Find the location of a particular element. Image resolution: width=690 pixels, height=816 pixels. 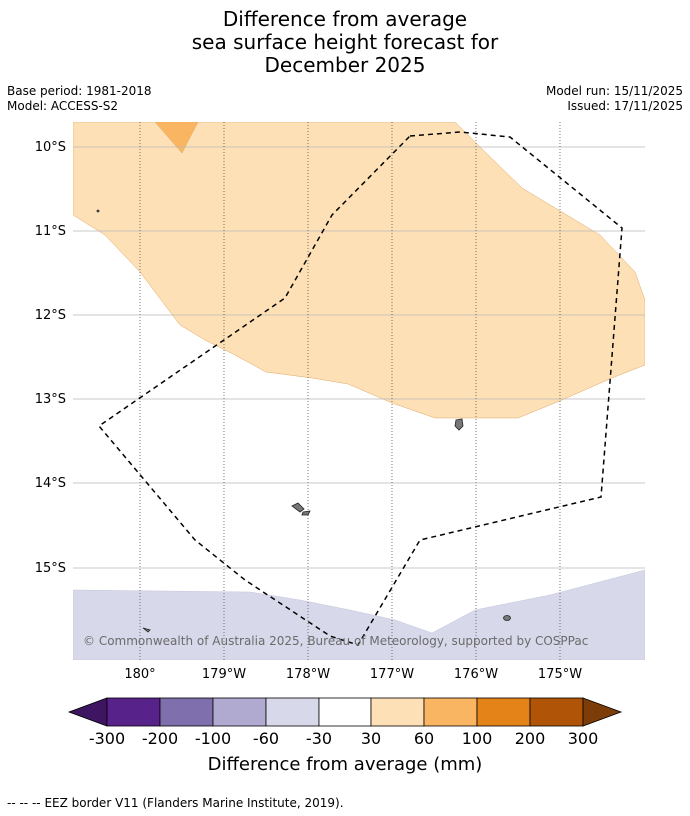

lon-labels: 180° 179°W 178°W 177°W 176°W 175°W is located at coordinates (353, 674).